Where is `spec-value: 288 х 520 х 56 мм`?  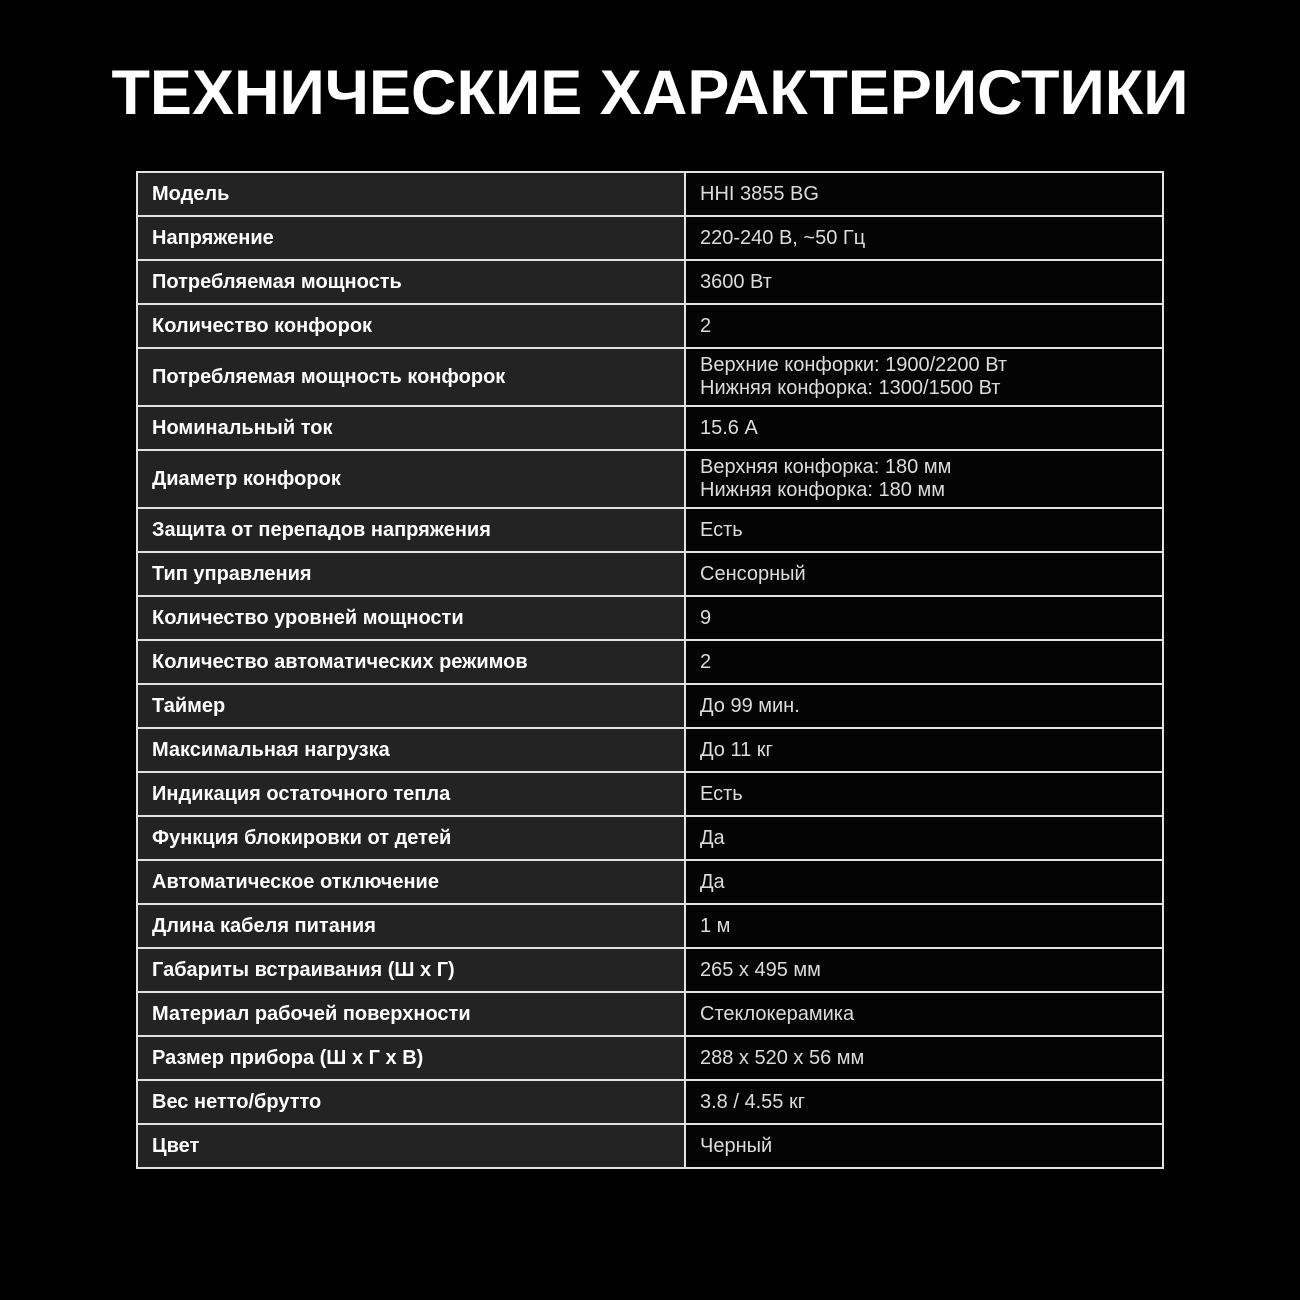
spec-value: 288 х 520 х 56 мм is located at coordinates (924, 1058).